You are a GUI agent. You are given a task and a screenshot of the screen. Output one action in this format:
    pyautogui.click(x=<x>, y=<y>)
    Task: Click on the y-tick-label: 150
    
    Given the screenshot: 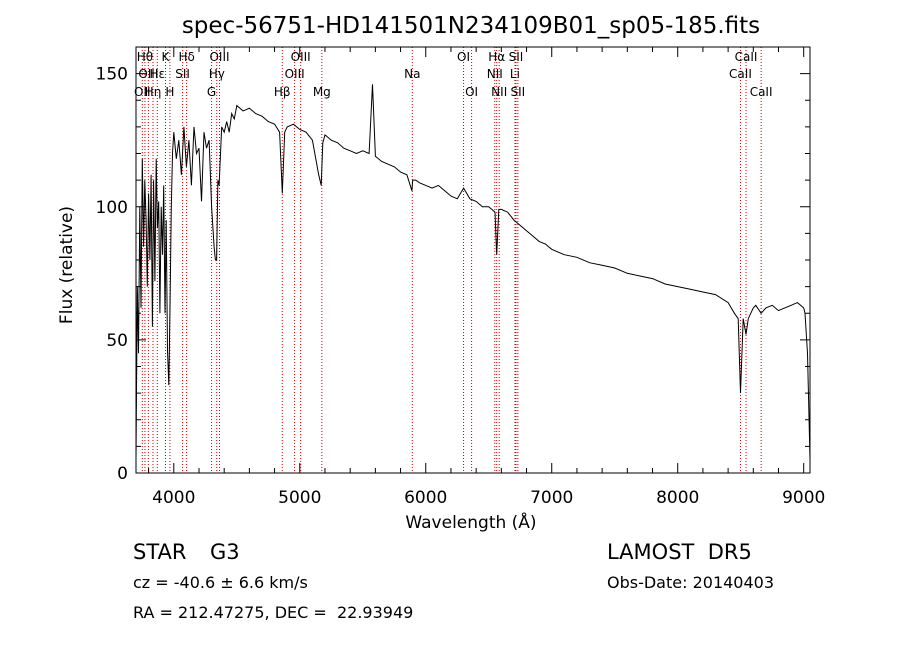 What is the action you would take?
    pyautogui.click(x=112, y=75)
    